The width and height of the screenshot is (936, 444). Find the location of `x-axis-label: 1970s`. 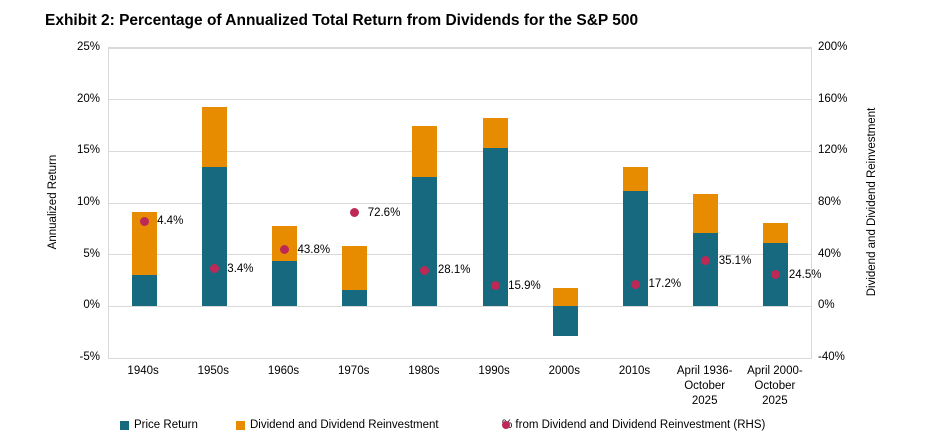

x-axis-label: 1970s is located at coordinates (354, 371).